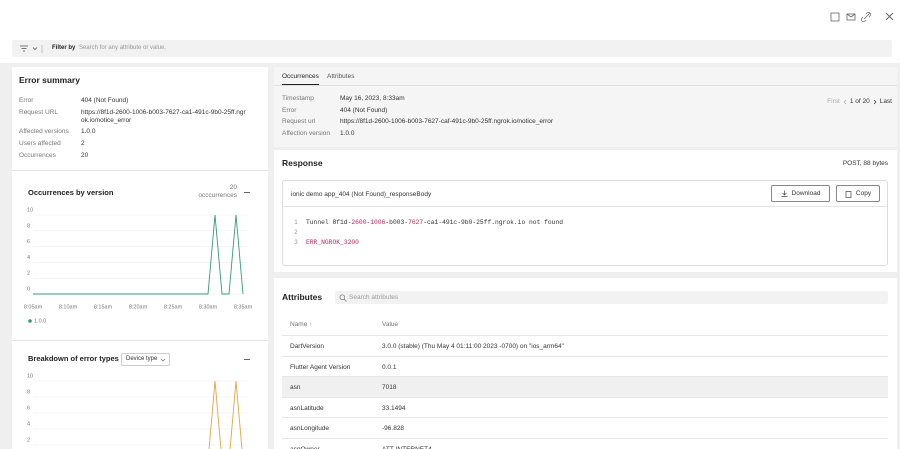  What do you see at coordinates (233, 187) in the screenshot?
I see `chart-total: 20` at bounding box center [233, 187].